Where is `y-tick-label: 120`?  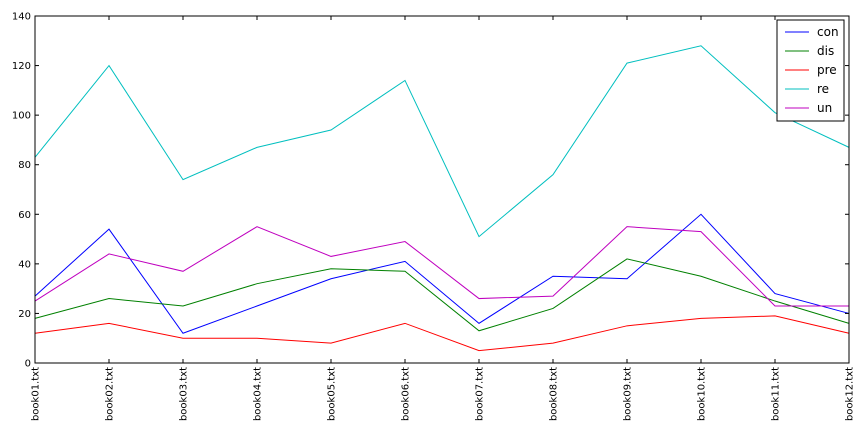
y-tick-label: 120 is located at coordinates (21, 66).